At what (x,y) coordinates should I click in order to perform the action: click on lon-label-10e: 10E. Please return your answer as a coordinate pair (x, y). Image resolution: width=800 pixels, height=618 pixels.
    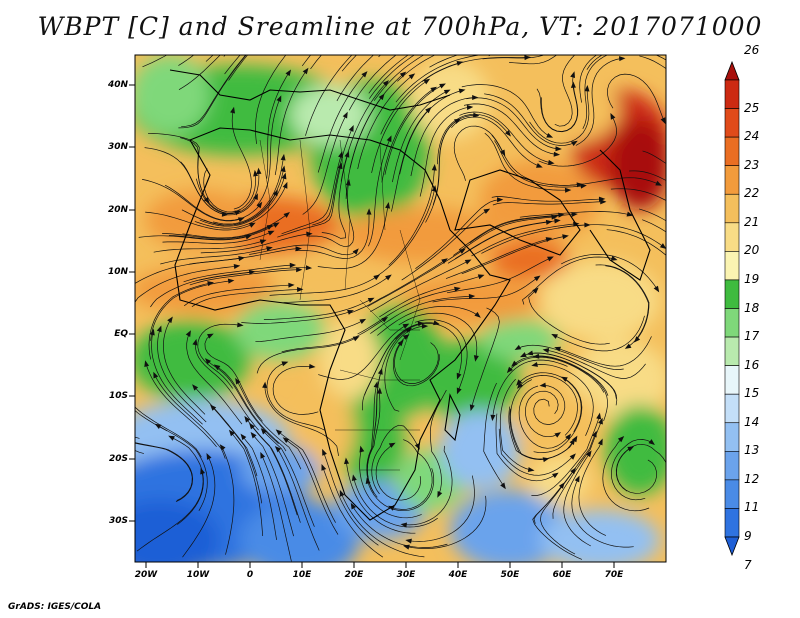
    Looking at the image, I should click on (302, 575).